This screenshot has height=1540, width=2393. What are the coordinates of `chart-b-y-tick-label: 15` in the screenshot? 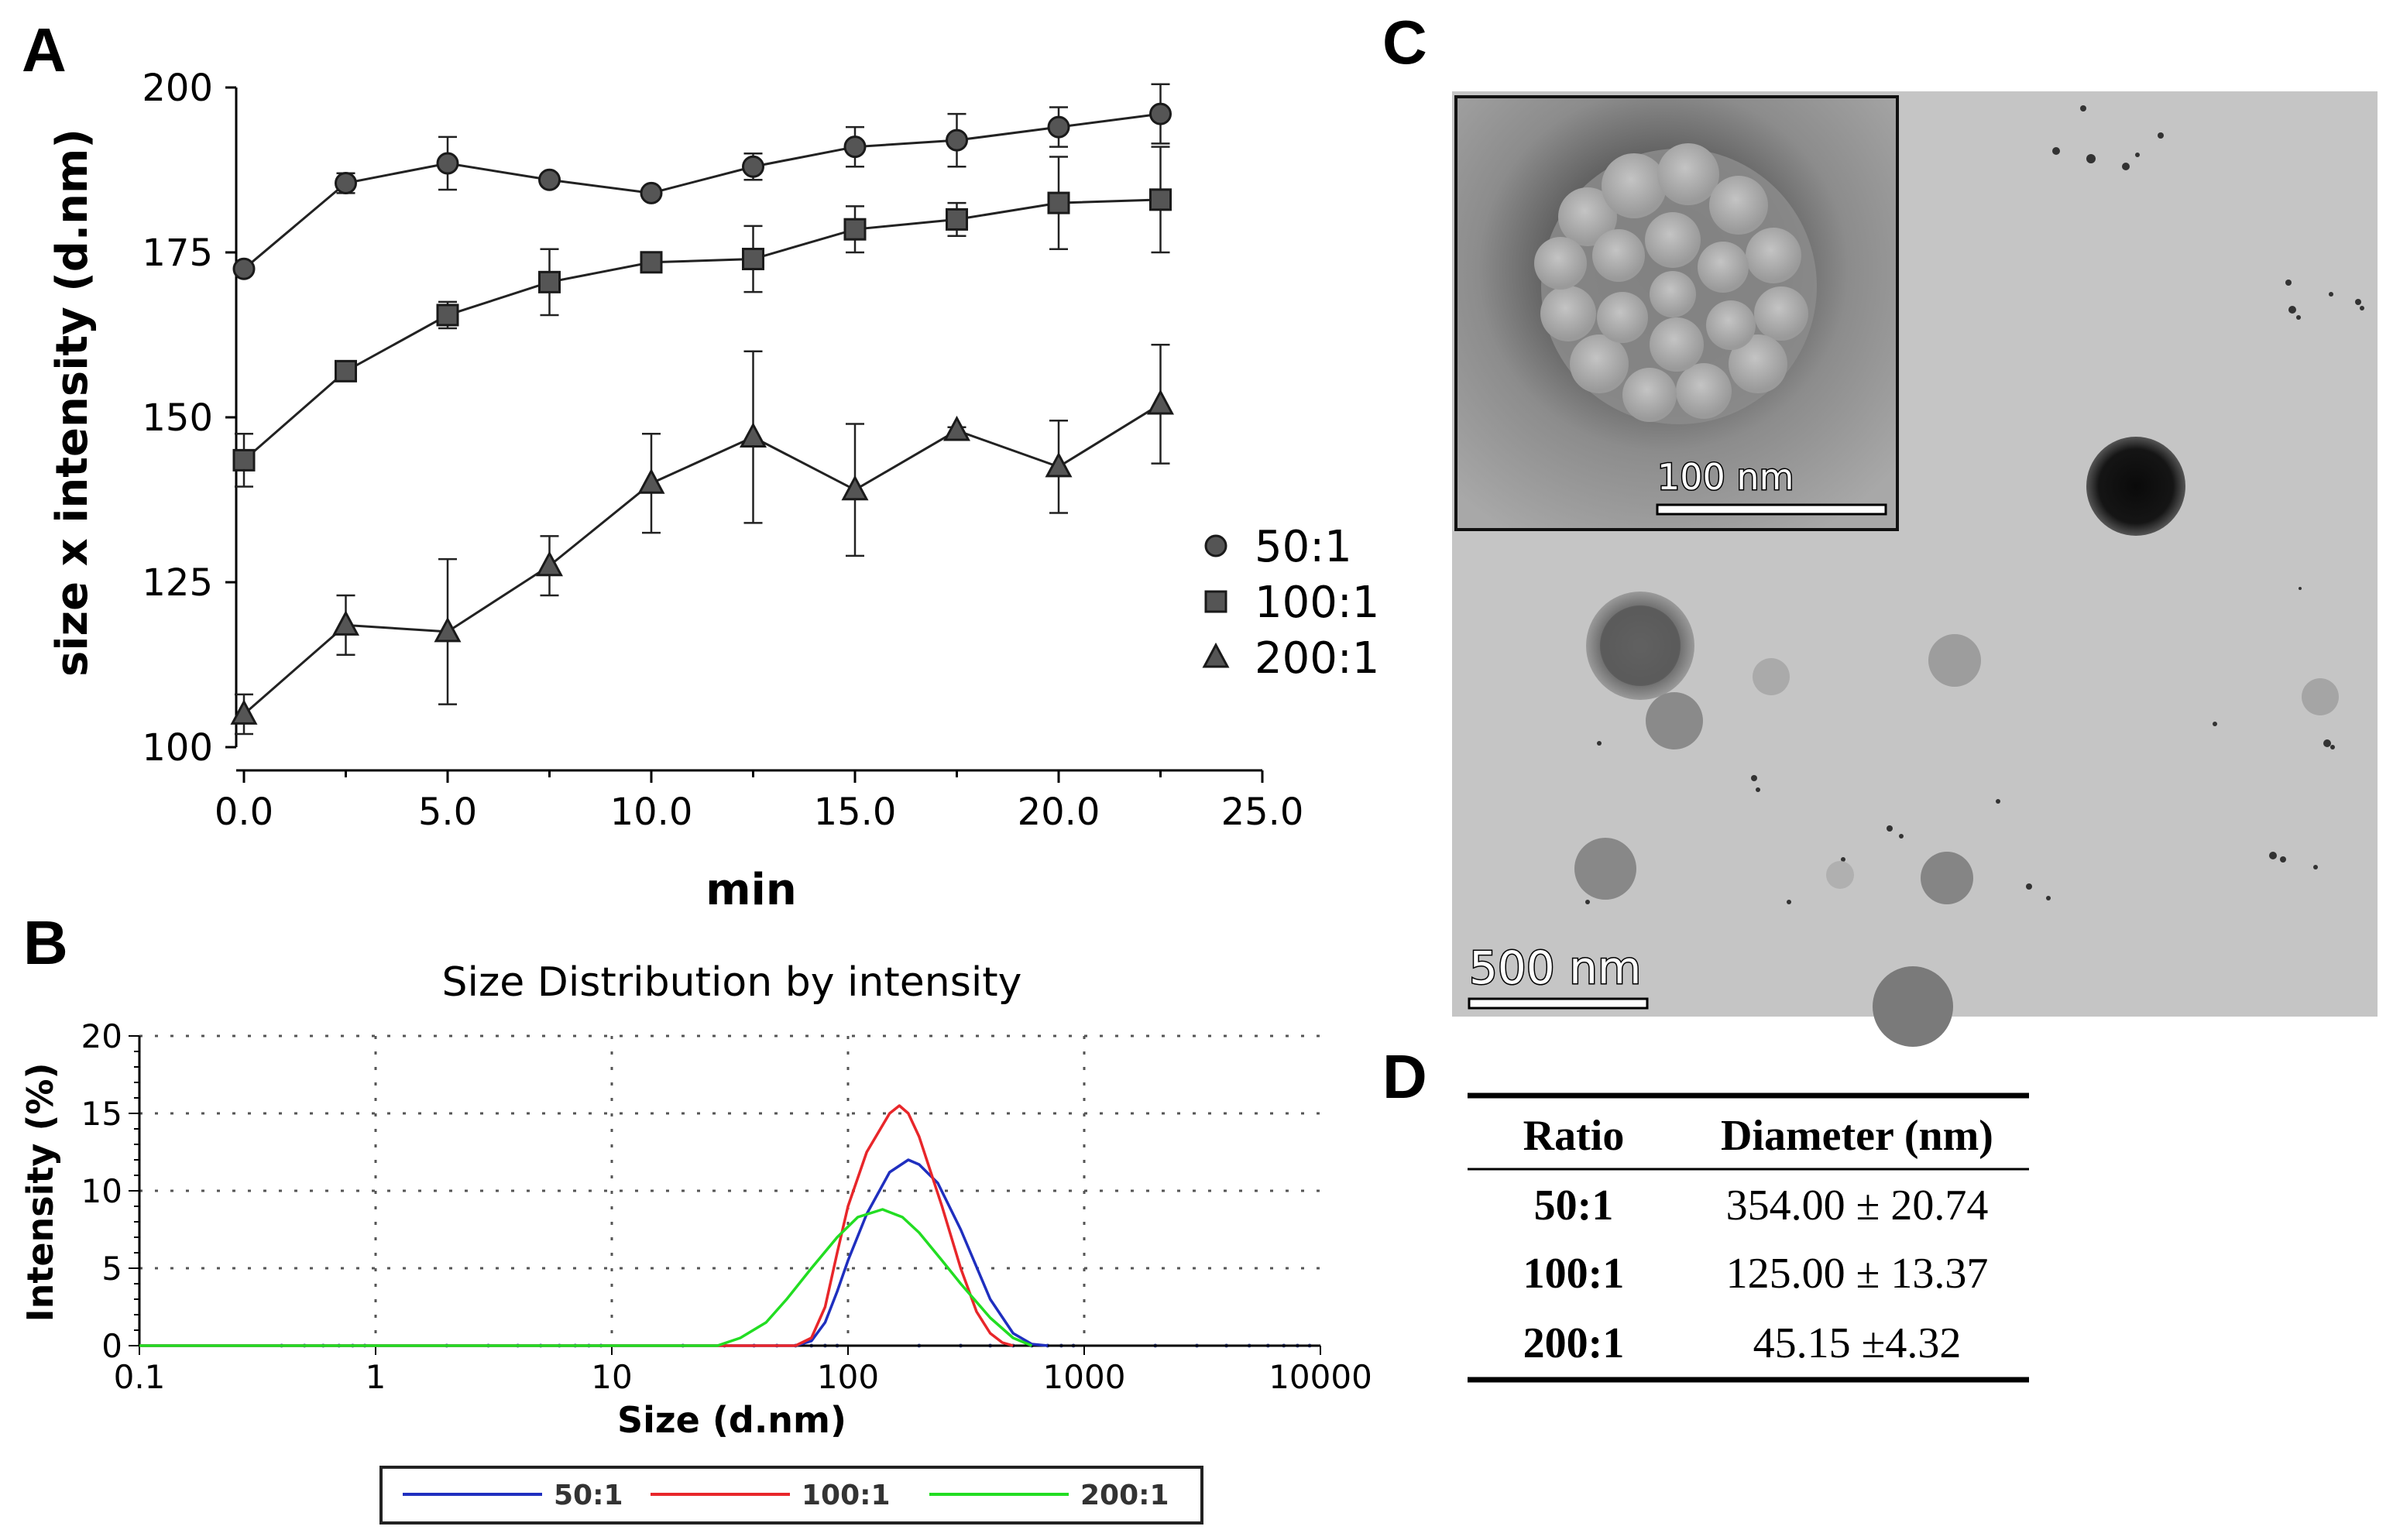 It's located at (101, 1114).